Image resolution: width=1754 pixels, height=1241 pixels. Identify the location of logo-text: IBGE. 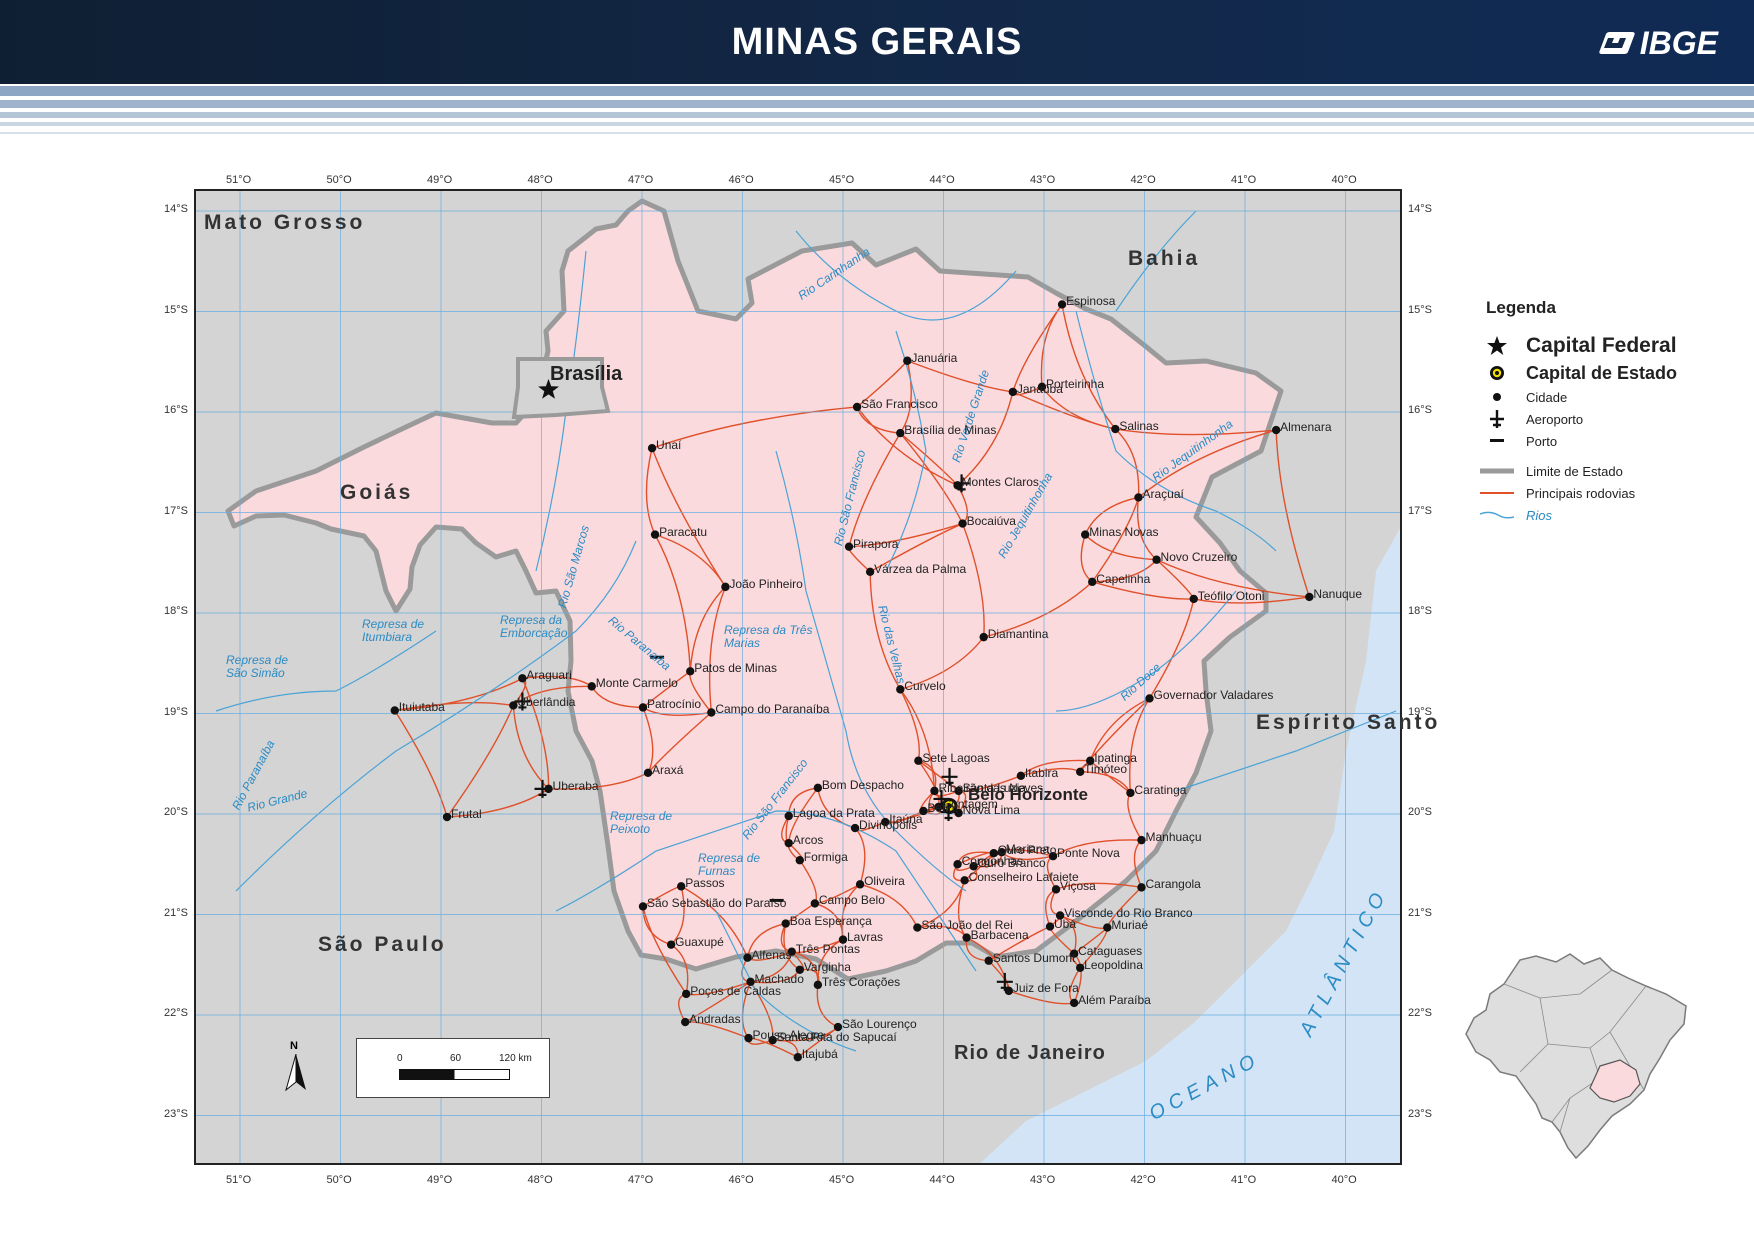
(1678, 42).